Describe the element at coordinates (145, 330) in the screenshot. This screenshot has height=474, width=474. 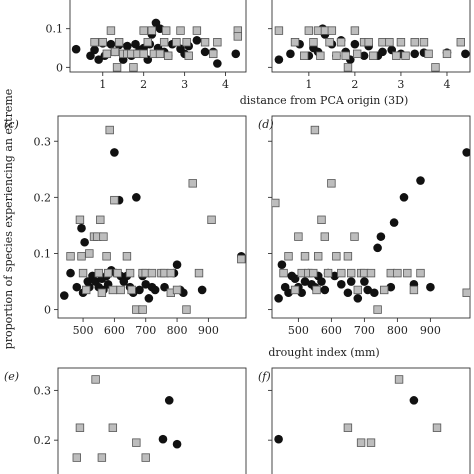
I see `x-tick-label: 700` at that location.